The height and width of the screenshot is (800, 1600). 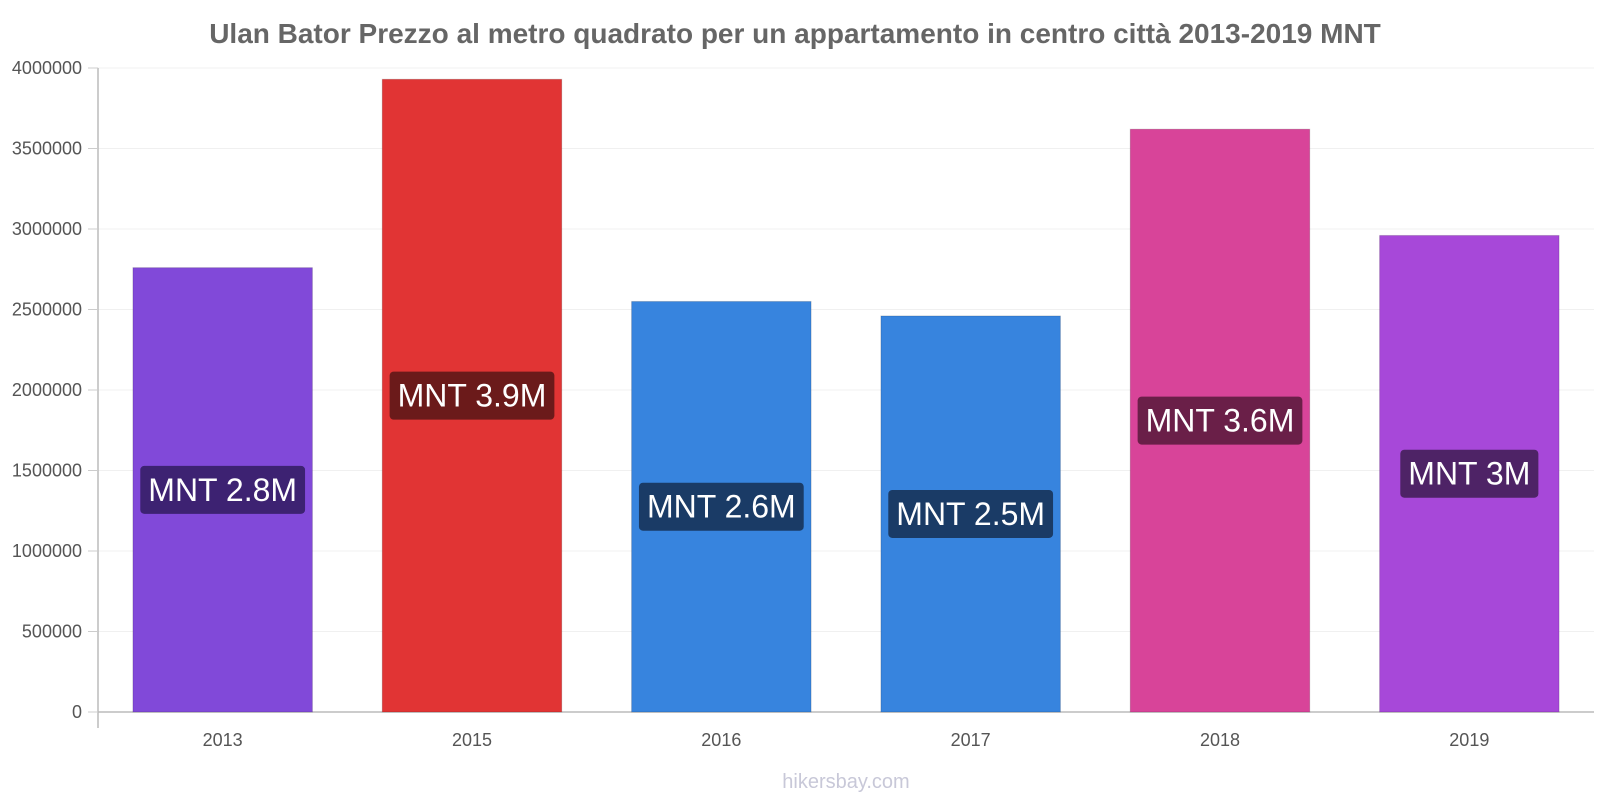 What do you see at coordinates (47, 149) in the screenshot?
I see `y-tick-label: 3500000` at bounding box center [47, 149].